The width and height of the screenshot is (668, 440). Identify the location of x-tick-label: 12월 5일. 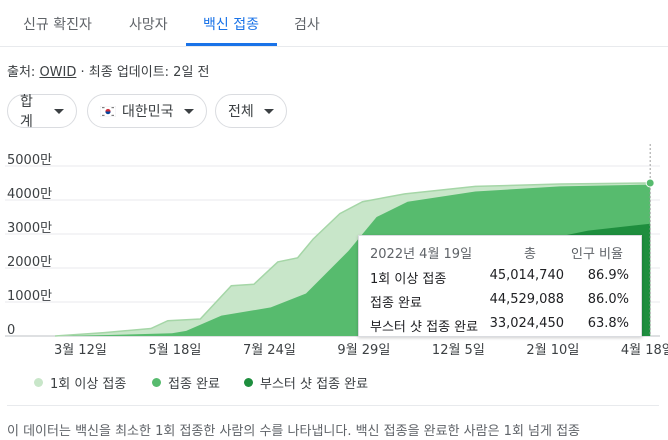
(458, 350).